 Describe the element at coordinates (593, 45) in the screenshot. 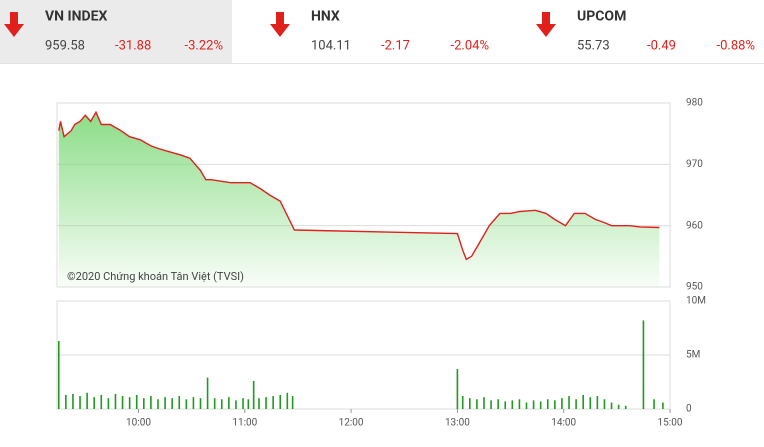

I see `index-price: 55.73` at that location.